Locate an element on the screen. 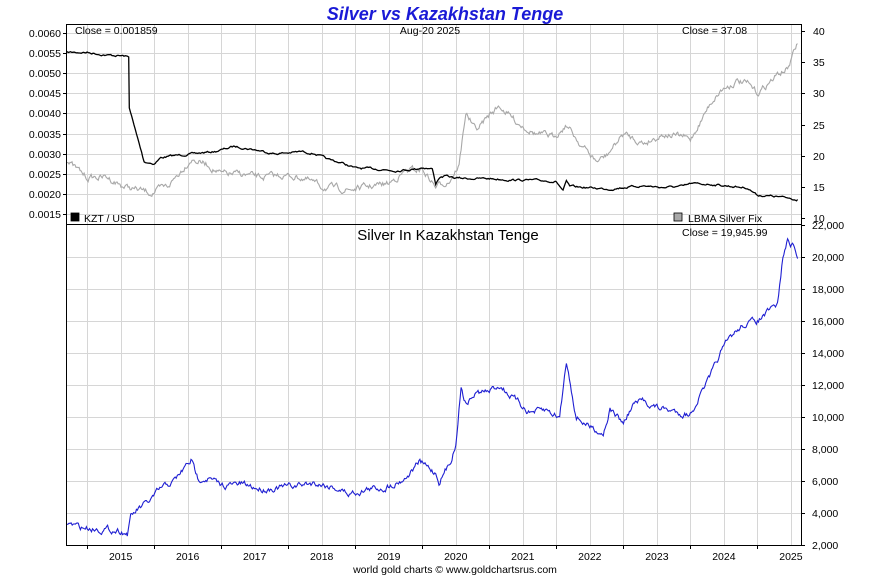 The width and height of the screenshot is (890, 575). bottom-right-axis-tick-label: 20,000 is located at coordinates (828, 258).